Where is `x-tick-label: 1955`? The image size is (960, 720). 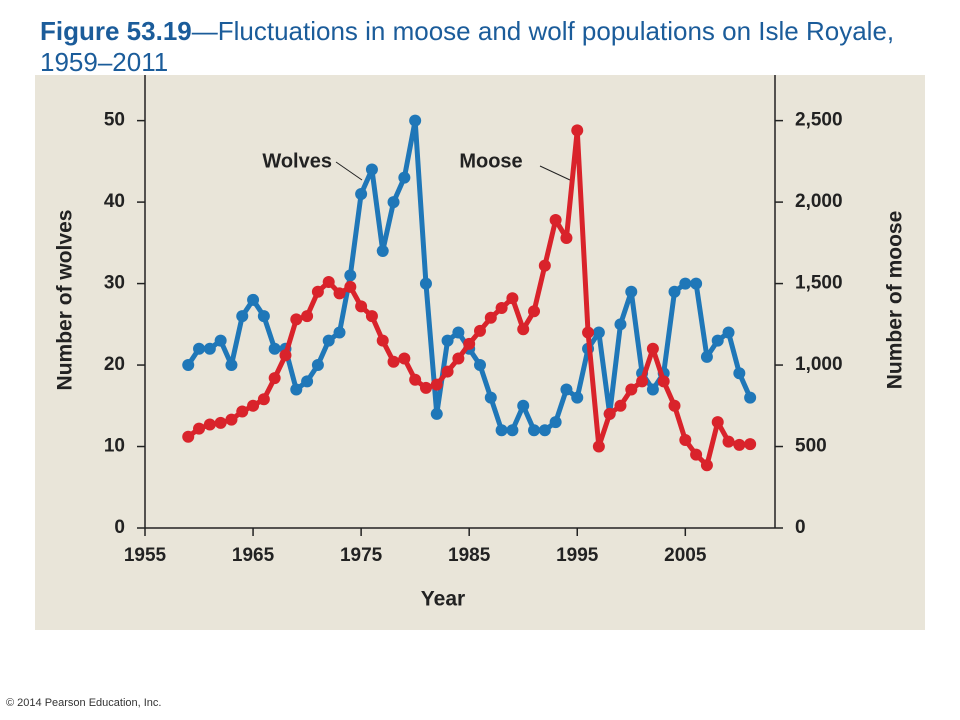 x-tick-label: 1955 is located at coordinates (145, 555).